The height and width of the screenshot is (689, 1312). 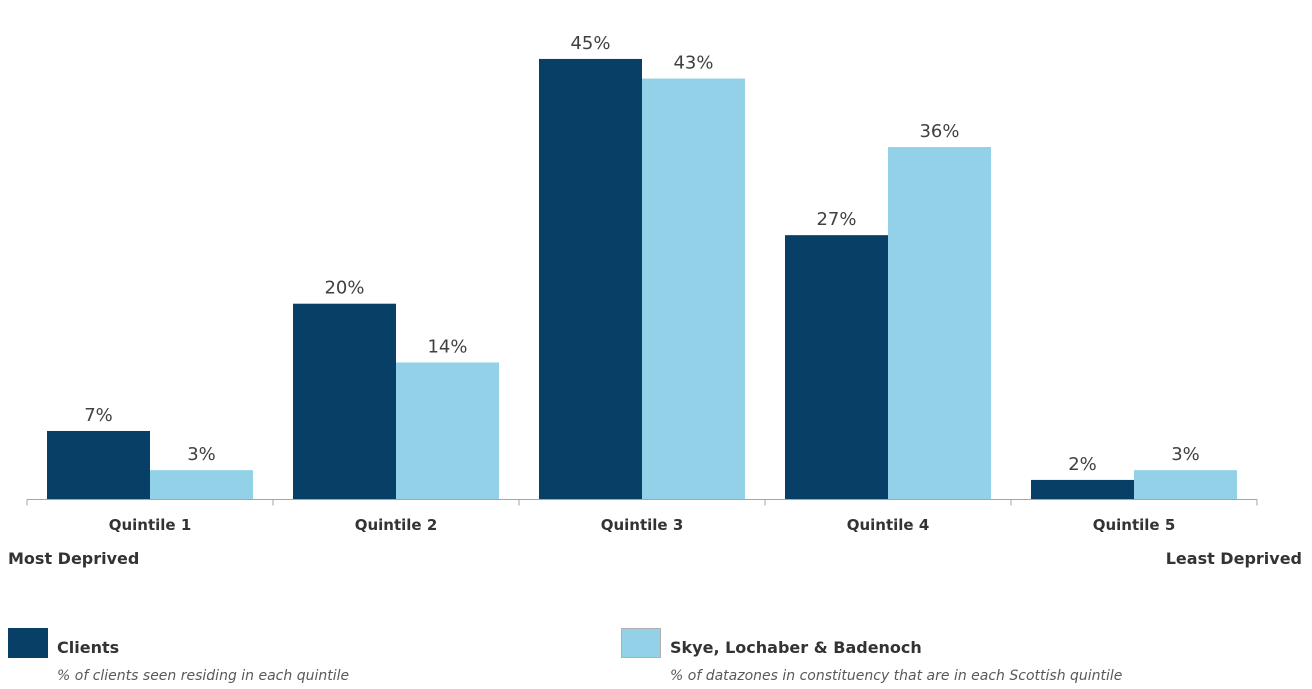 I want to click on data-label-area-q5: 3%, so click(x=1185, y=454).